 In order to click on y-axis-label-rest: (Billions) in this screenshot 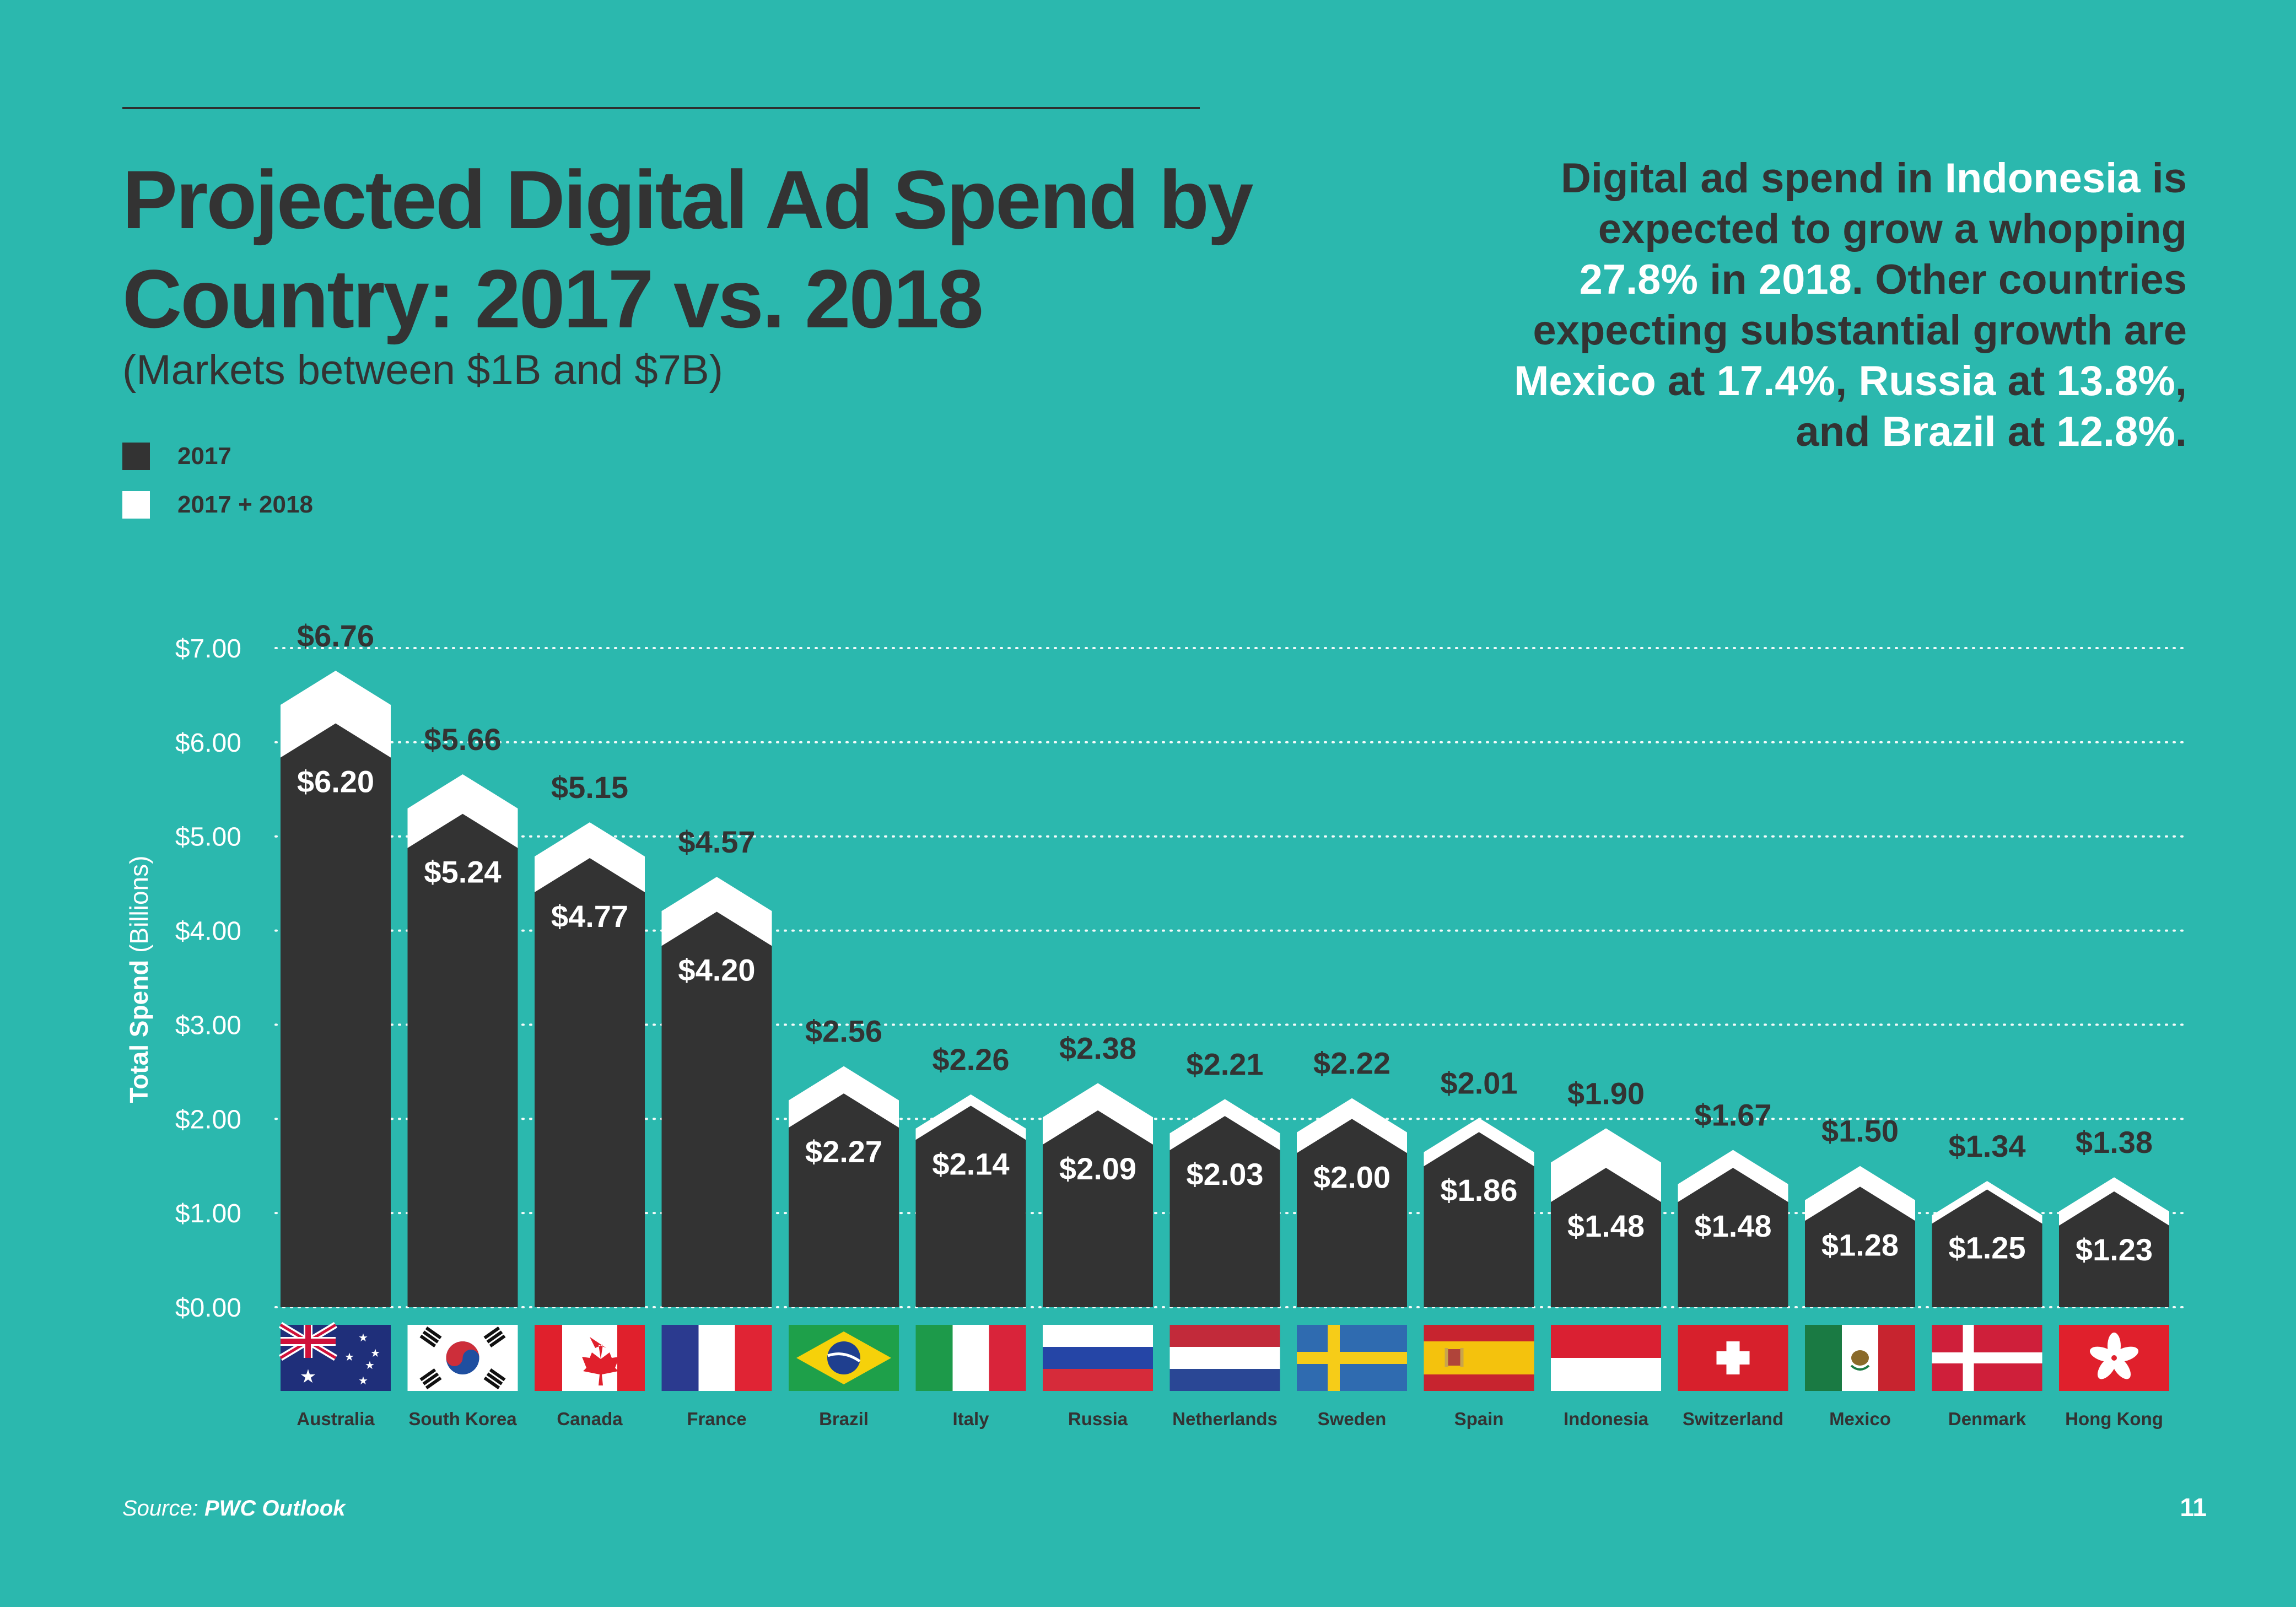, I will do `click(139, 908)`.